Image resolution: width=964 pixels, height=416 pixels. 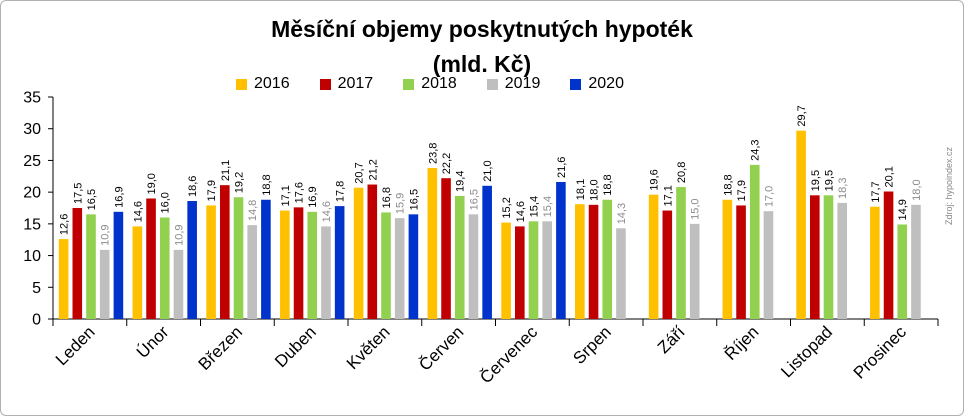 I want to click on data-label: 19,0, so click(x=152, y=183).